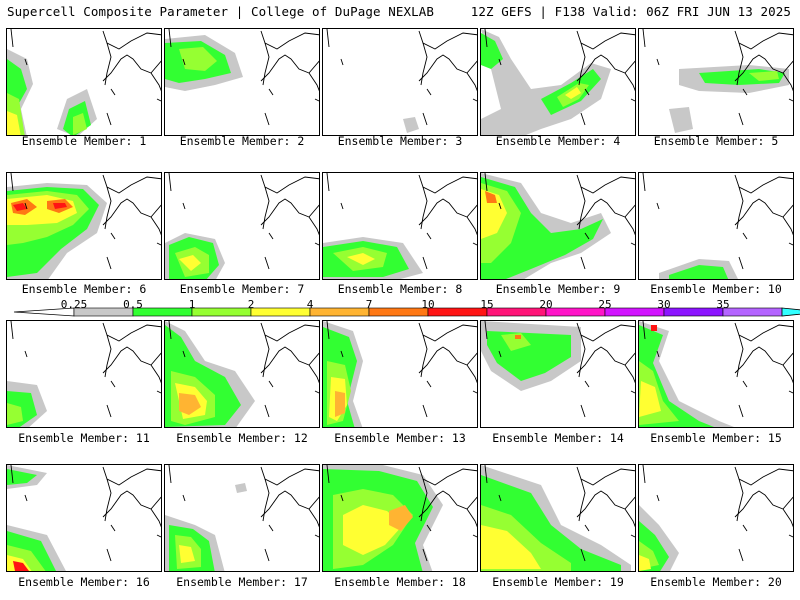 Image resolution: width=800 pixels, height=600 pixels. I want to click on legend-tick-label: 20, so click(546, 304).